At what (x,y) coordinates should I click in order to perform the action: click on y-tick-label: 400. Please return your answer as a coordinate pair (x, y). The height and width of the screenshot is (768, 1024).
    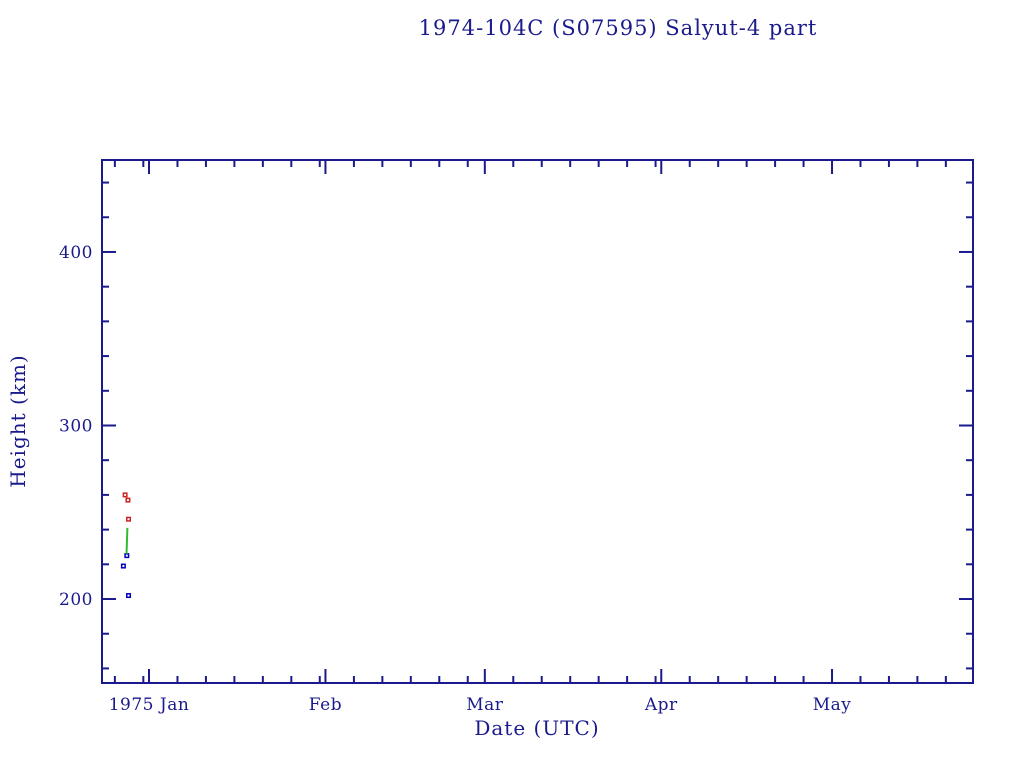
    Looking at the image, I should click on (76, 253).